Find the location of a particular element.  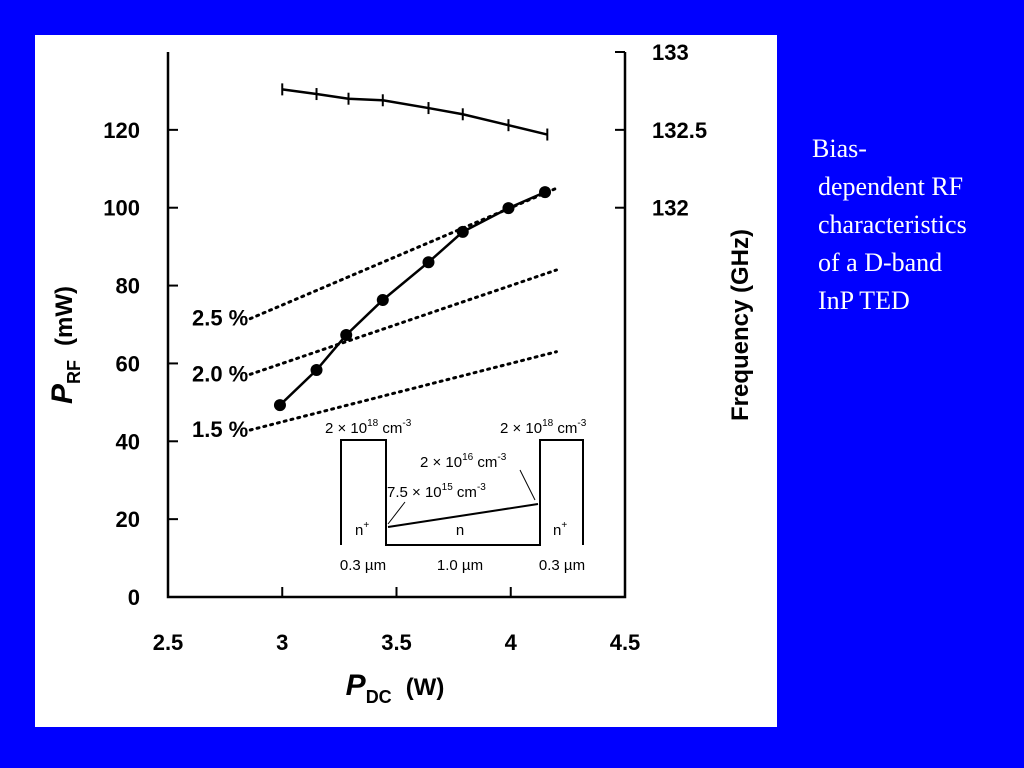

y-tick-label: 20 is located at coordinates (128, 519).